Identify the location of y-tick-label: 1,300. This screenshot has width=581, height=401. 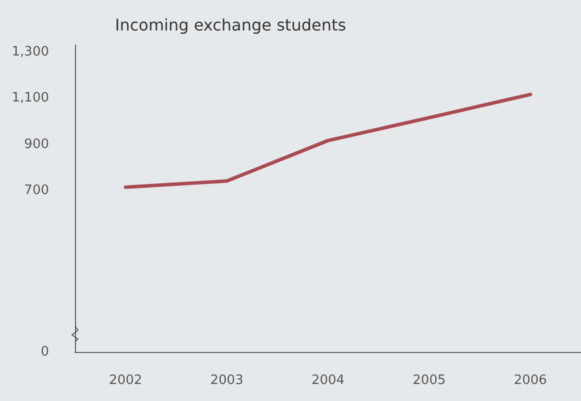
(30, 52).